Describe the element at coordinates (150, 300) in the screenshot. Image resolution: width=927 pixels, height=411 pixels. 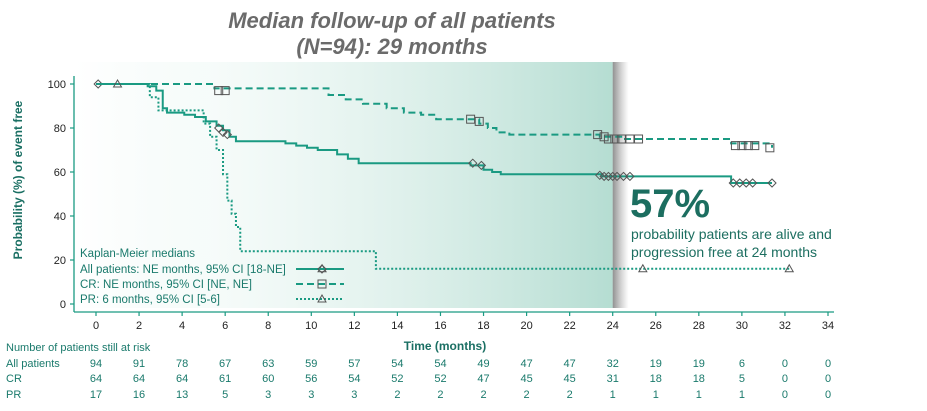
I see `legend-pr: PR: 6 months, 95% CI [5-6]` at that location.